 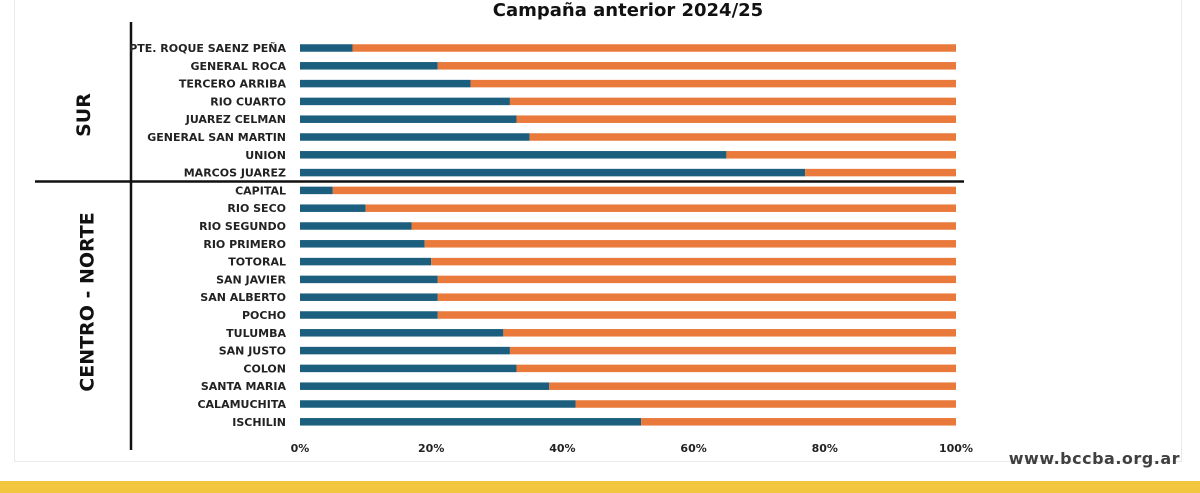 What do you see at coordinates (259, 422) in the screenshot?
I see `category-label: ISCHILIN` at bounding box center [259, 422].